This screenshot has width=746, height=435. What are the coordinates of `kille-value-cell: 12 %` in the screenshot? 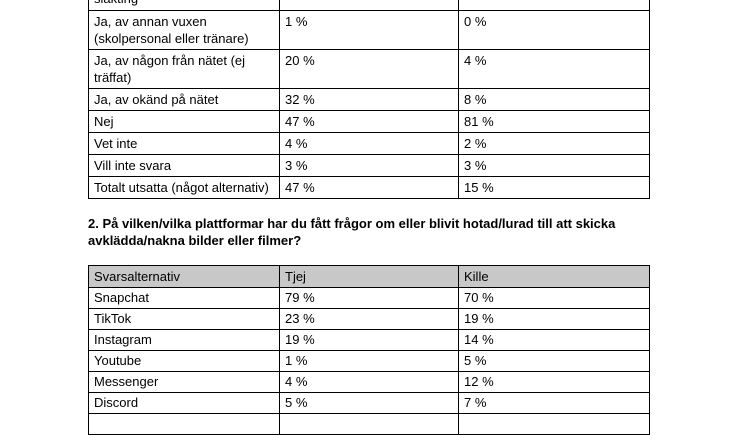 It's located at (554, 382).